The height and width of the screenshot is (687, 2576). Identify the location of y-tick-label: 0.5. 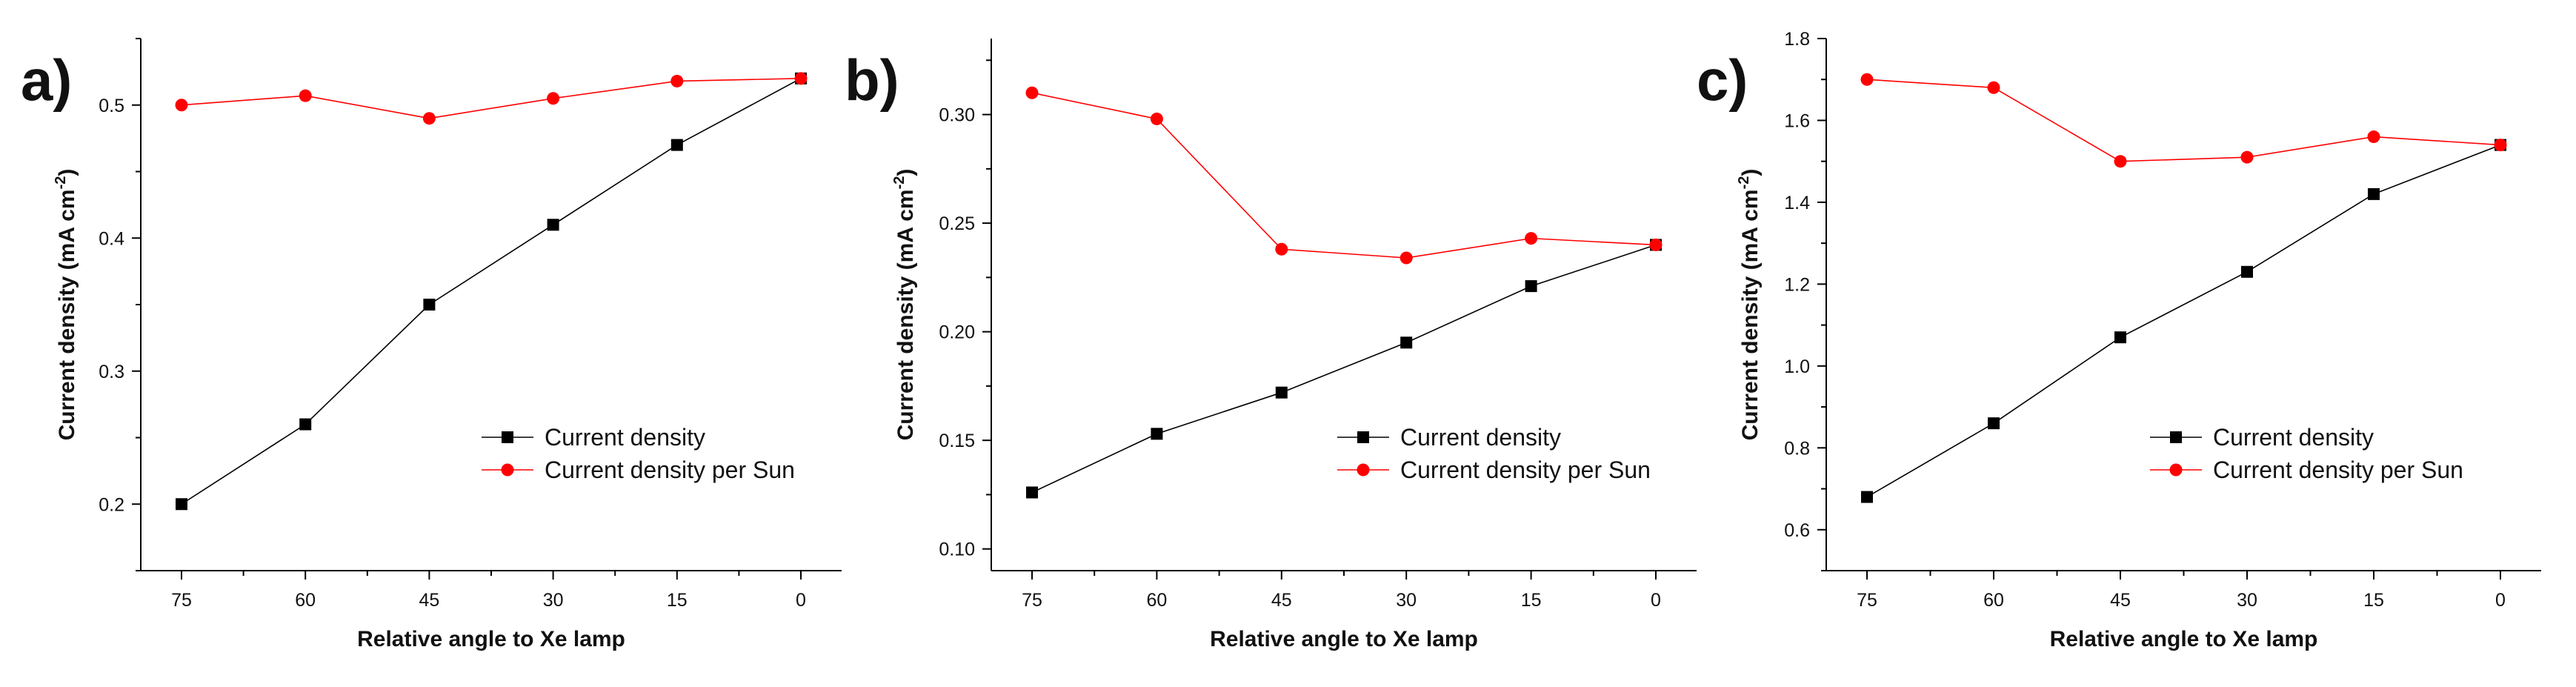
(111, 106).